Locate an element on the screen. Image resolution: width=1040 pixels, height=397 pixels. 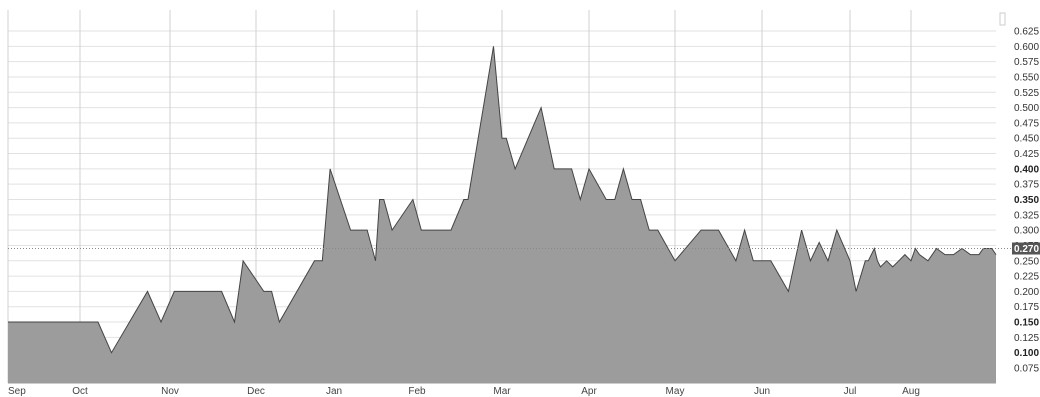
y-tick-label: 0.350 is located at coordinates (1026, 200).